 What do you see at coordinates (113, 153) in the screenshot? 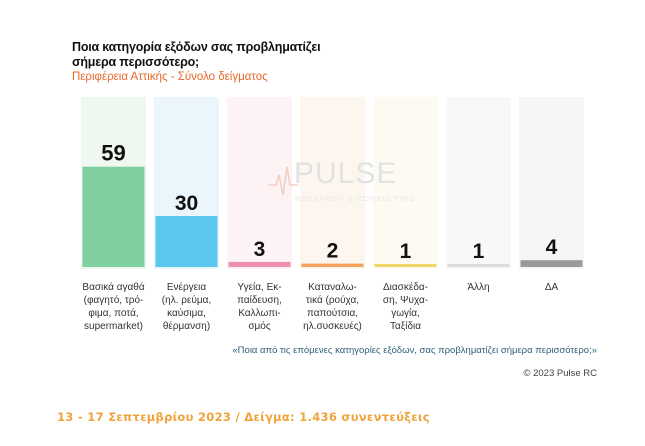
I see `bar-value-label: 59` at bounding box center [113, 153].